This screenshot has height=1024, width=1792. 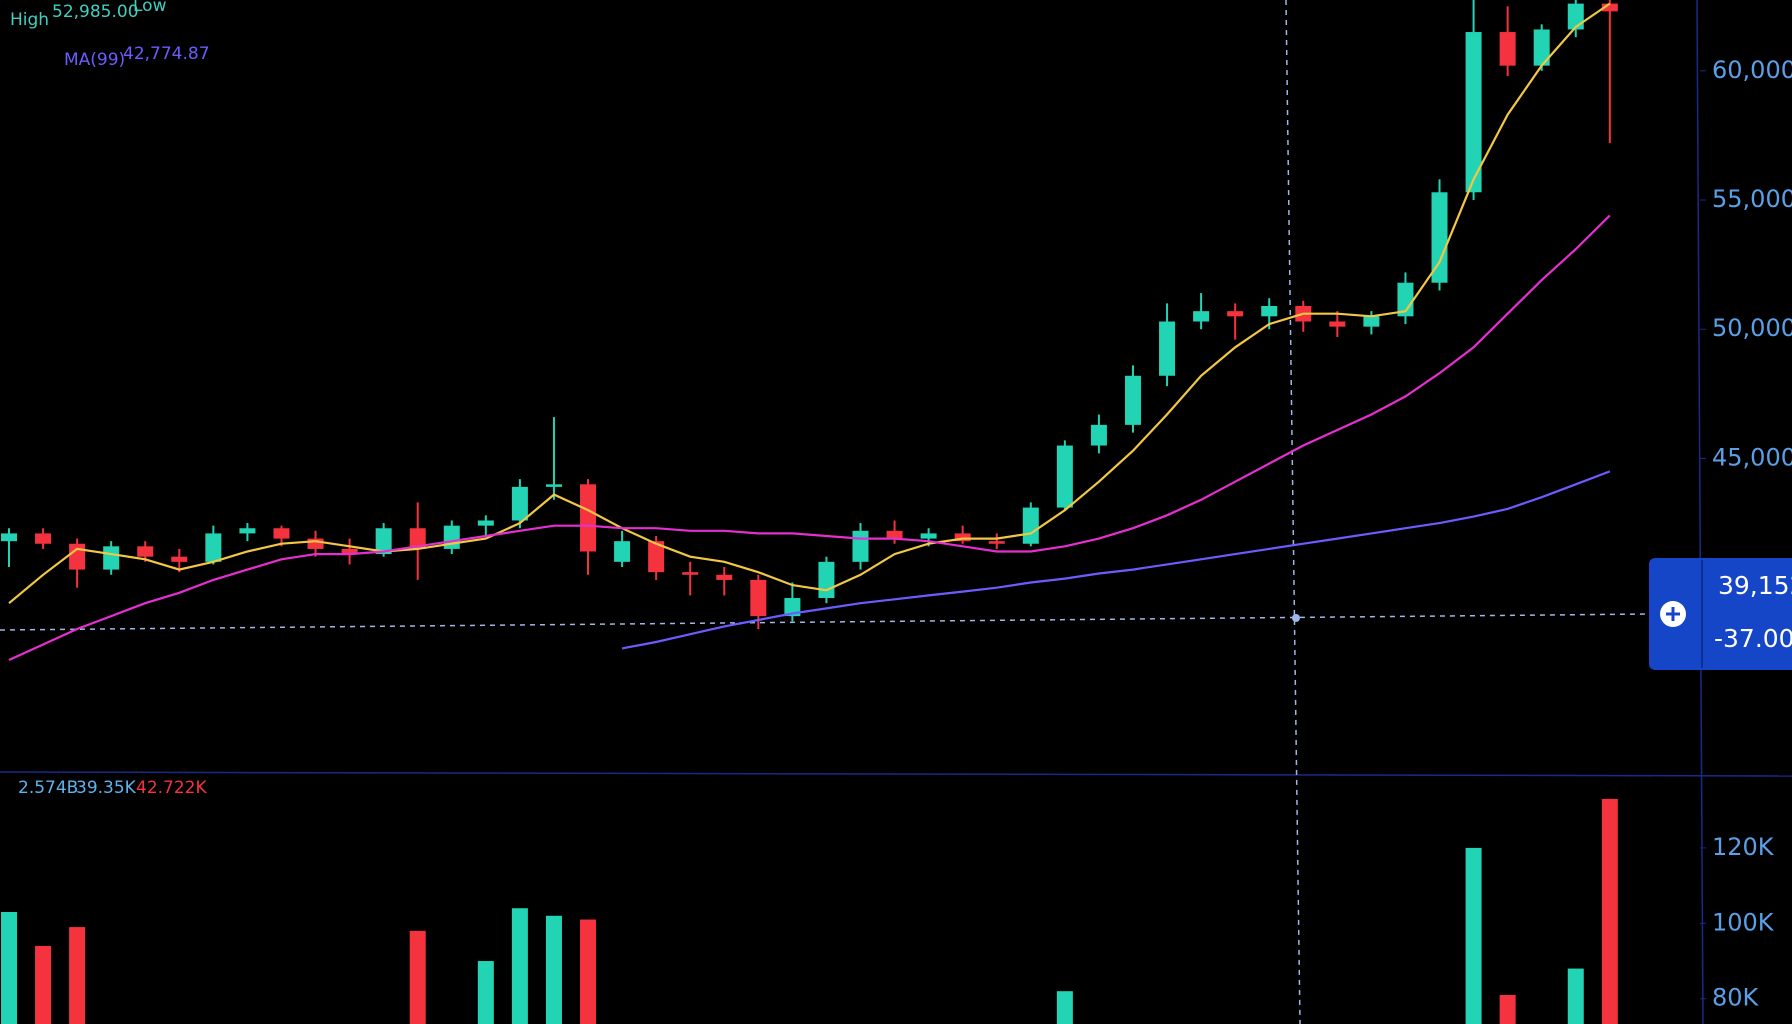 What do you see at coordinates (1673, 614) in the screenshot?
I see `add-icon` at bounding box center [1673, 614].